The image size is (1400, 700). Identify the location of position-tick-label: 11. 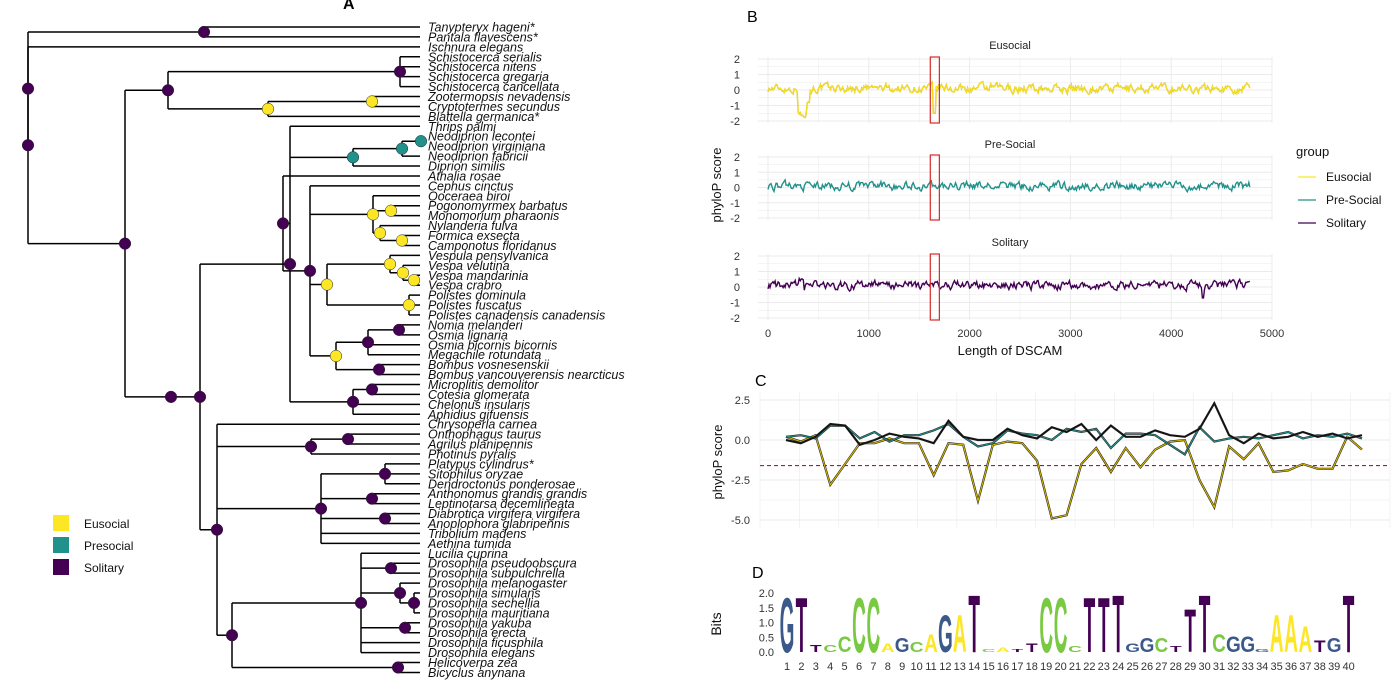
(930, 667).